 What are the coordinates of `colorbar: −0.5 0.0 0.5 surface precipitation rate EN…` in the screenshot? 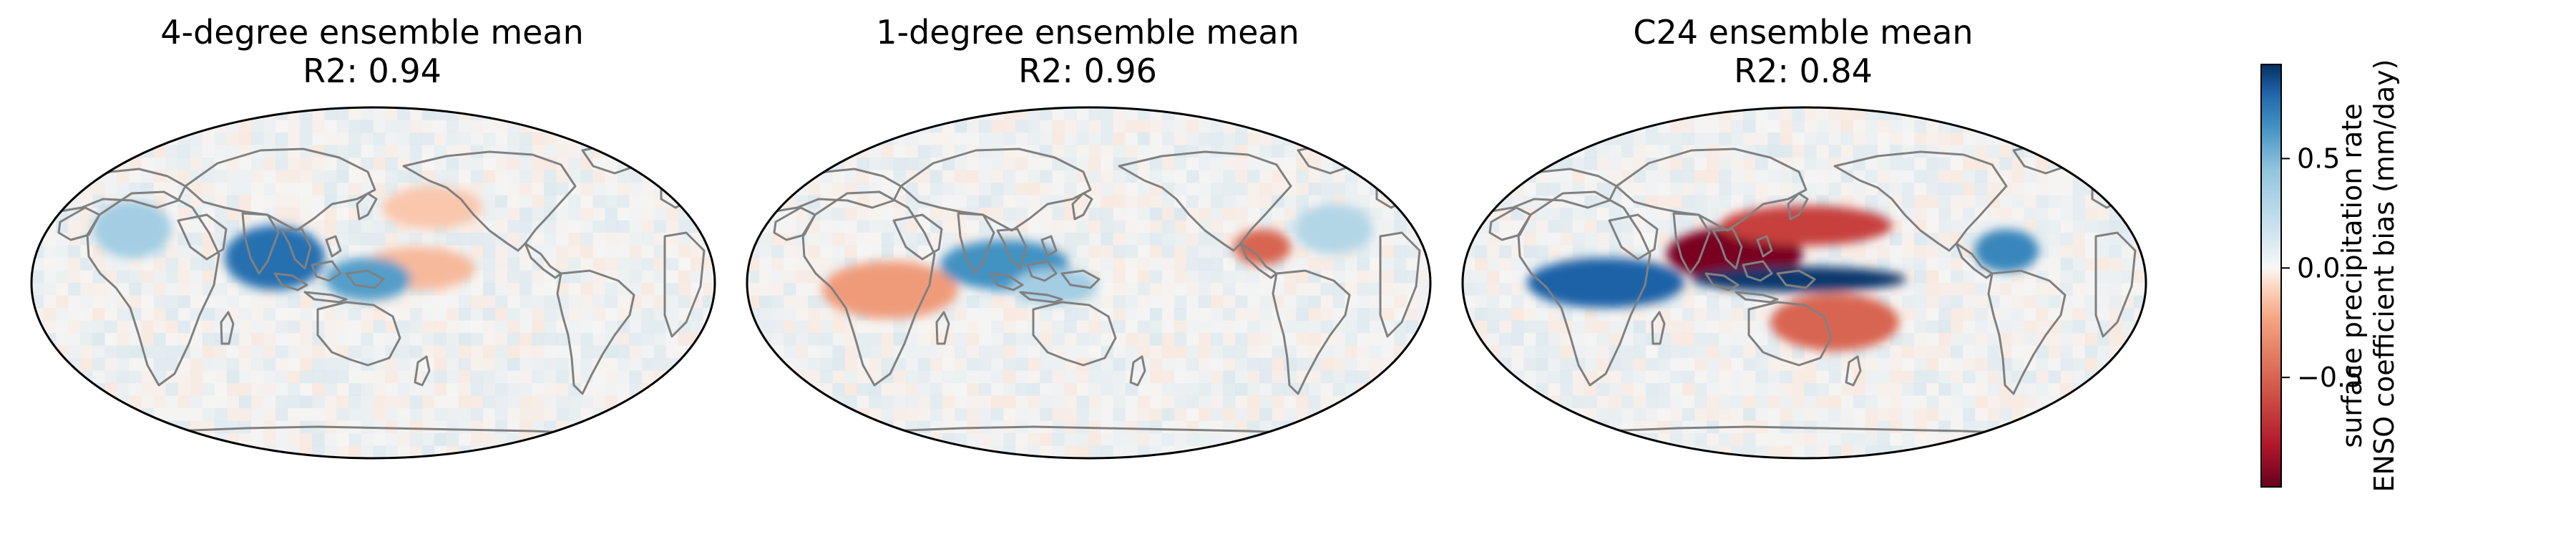 It's located at (2330, 276).